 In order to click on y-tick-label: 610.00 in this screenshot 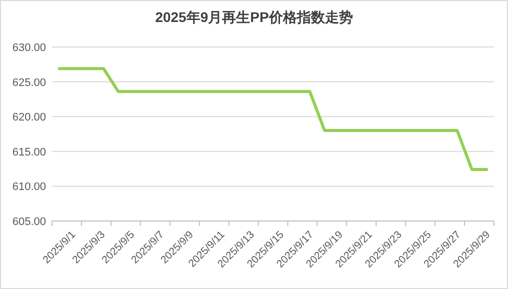, I will do `click(29, 187)`.